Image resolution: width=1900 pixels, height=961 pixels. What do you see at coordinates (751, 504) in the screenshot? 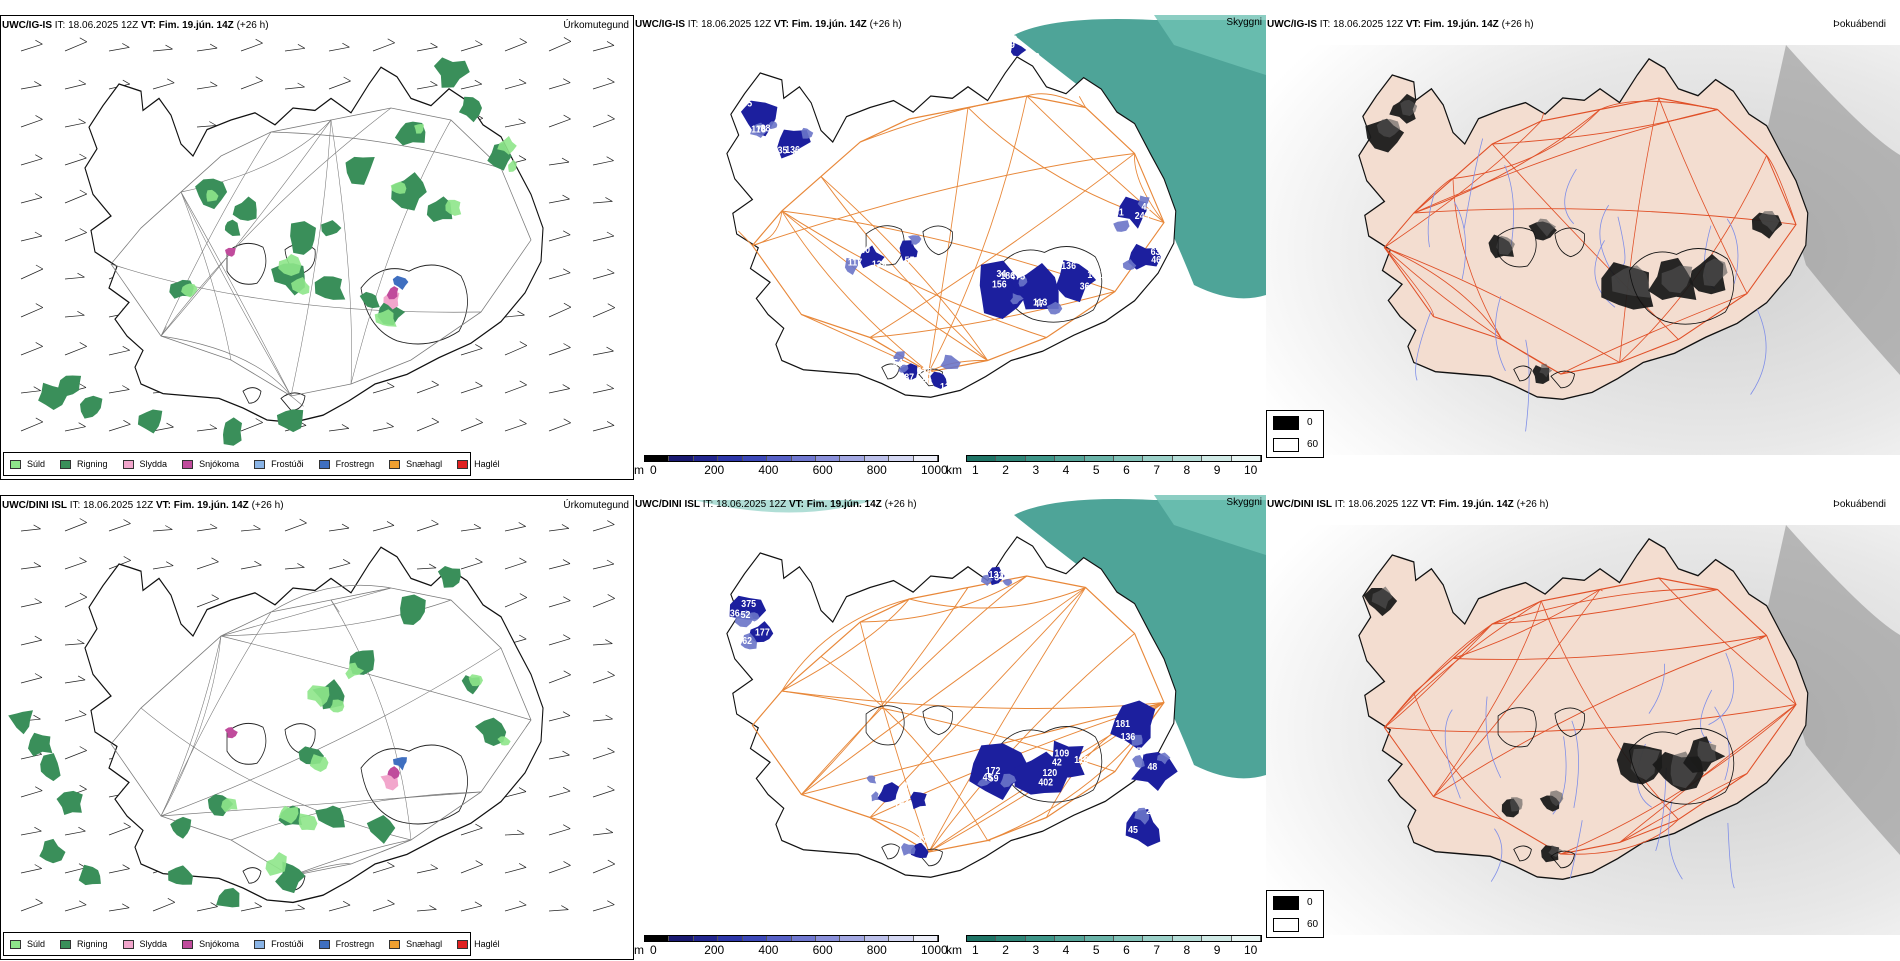
I see `it-value: 18.06.2025 12Z` at bounding box center [751, 504].